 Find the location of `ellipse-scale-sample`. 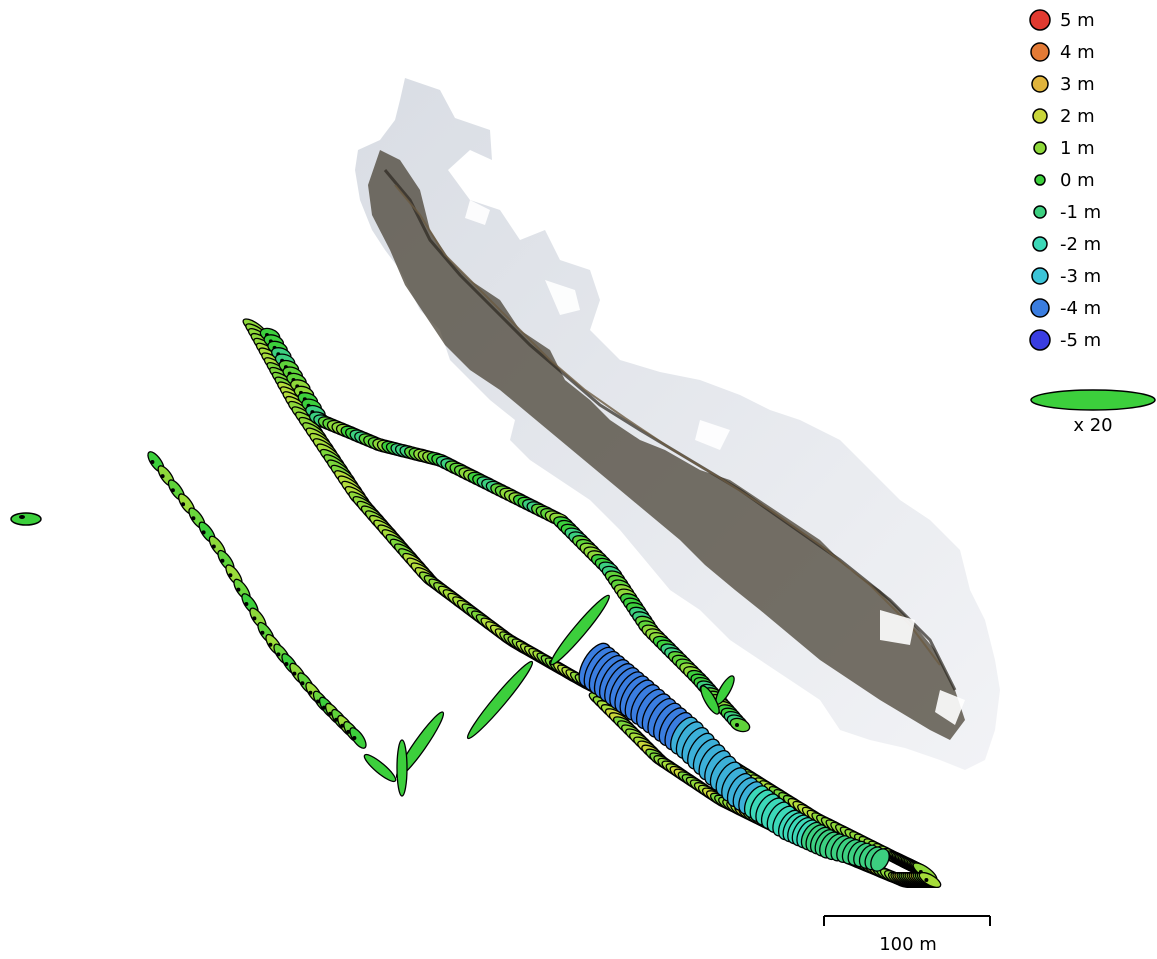

ellipse-scale-sample is located at coordinates (1093, 400).